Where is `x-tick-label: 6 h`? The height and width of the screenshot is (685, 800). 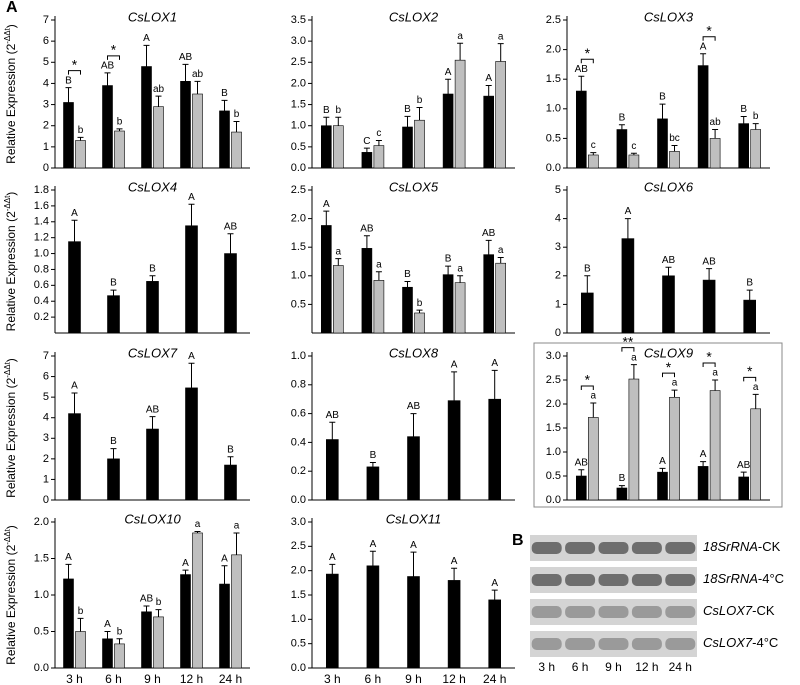 x-tick-label: 6 h is located at coordinates (373, 678).